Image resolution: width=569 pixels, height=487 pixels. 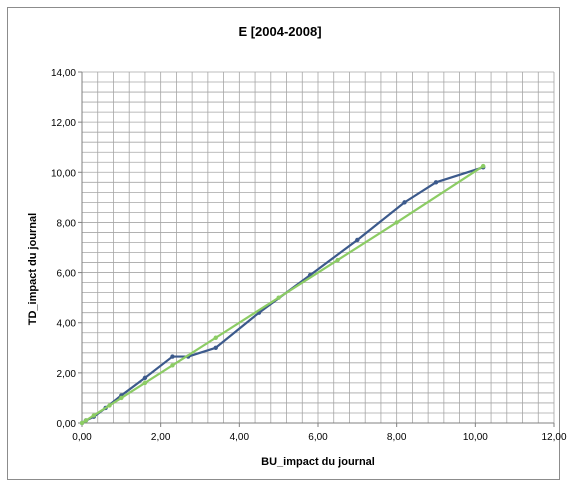 I want to click on y-tick-label: 4,00, so click(x=67, y=324).